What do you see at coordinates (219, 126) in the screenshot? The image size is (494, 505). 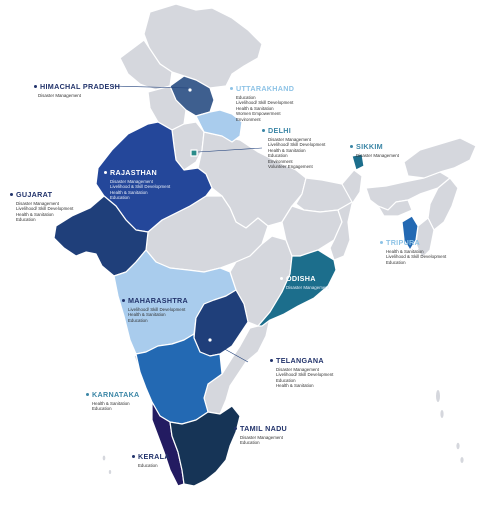 I see `state-uttarakhand` at bounding box center [219, 126].